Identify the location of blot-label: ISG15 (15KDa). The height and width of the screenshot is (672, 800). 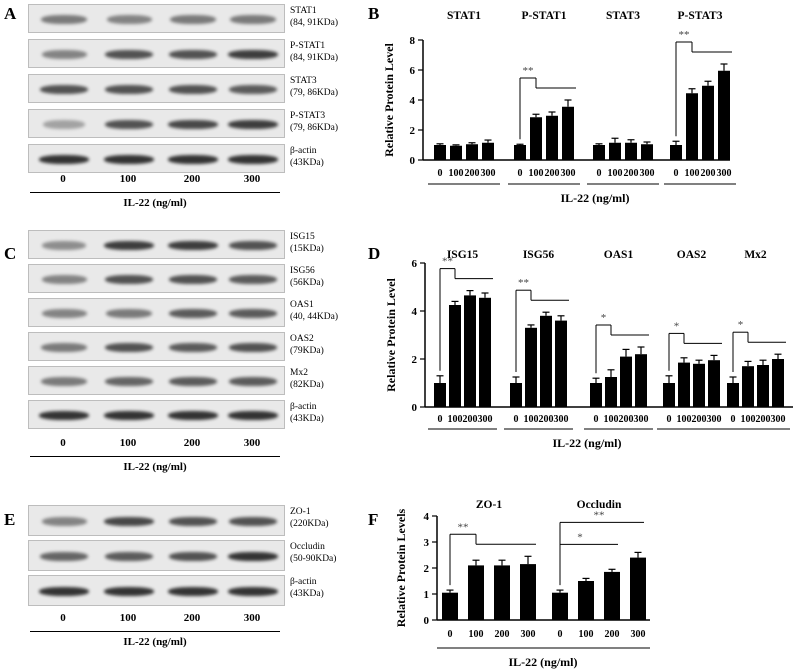
(307, 243).